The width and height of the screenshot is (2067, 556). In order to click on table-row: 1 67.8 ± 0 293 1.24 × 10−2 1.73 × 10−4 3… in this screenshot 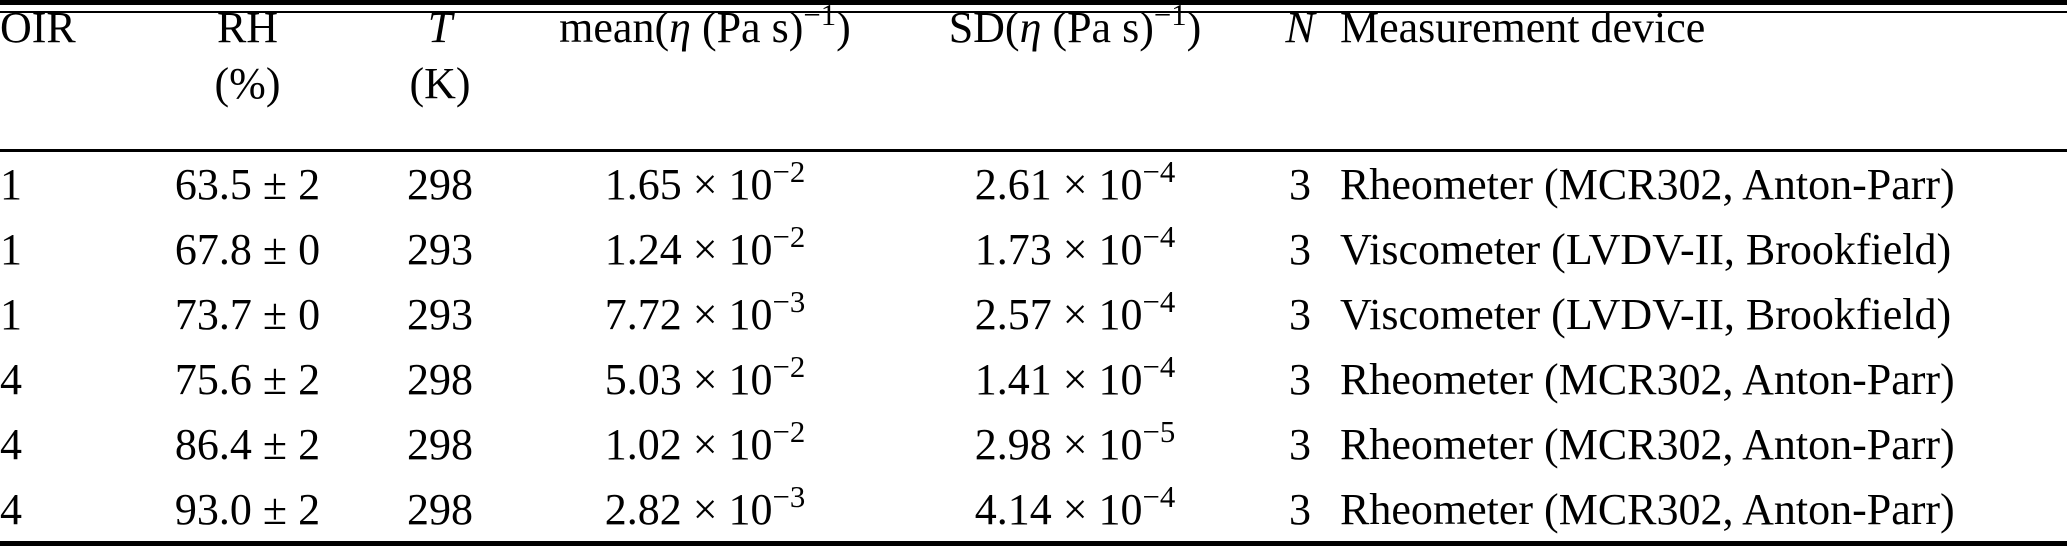, I will do `click(1033, 249)`.